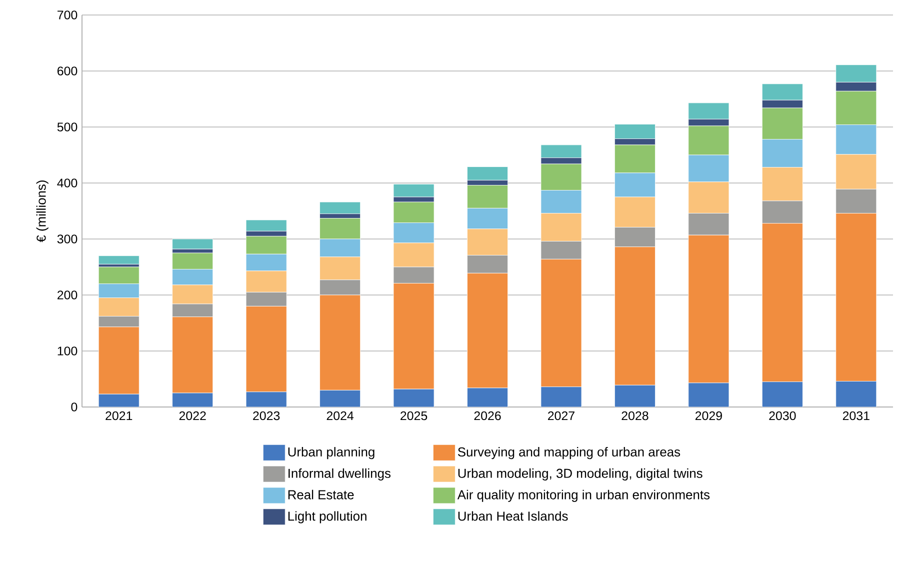 The width and height of the screenshot is (903, 569). I want to click on legend-label: Informal dwellings, so click(339, 474).